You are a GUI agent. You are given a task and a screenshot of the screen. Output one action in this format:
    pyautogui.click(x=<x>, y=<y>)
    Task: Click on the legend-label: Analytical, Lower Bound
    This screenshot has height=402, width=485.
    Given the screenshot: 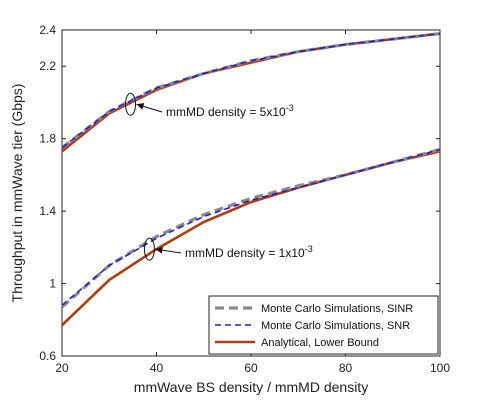 What is the action you would take?
    pyautogui.click(x=320, y=343)
    